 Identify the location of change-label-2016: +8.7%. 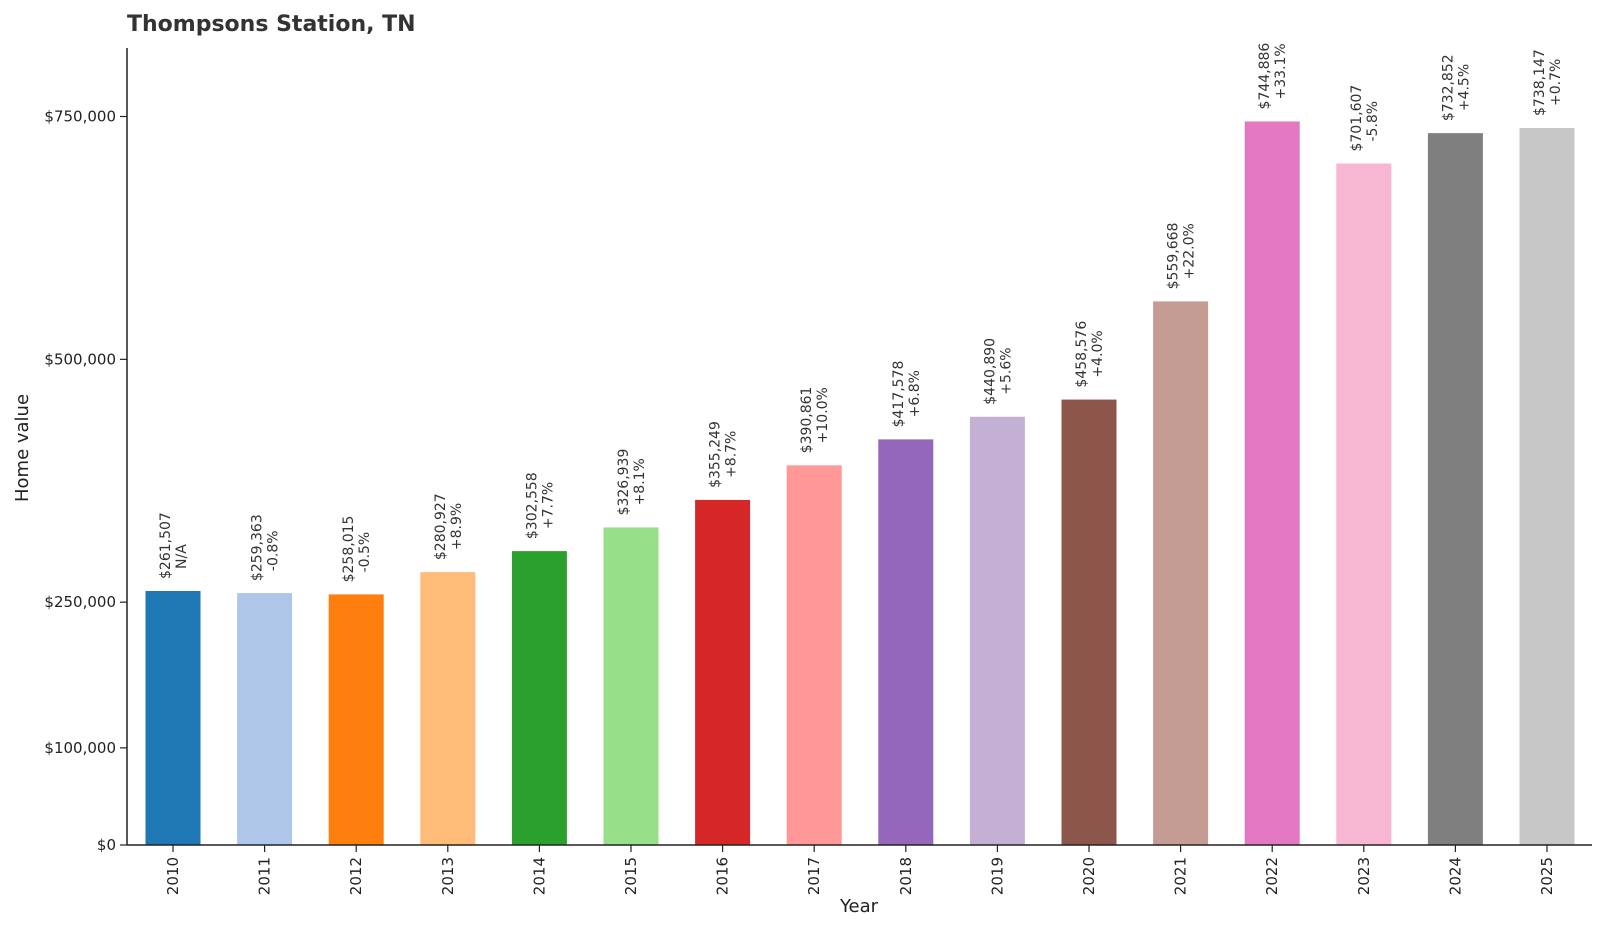
(732, 454).